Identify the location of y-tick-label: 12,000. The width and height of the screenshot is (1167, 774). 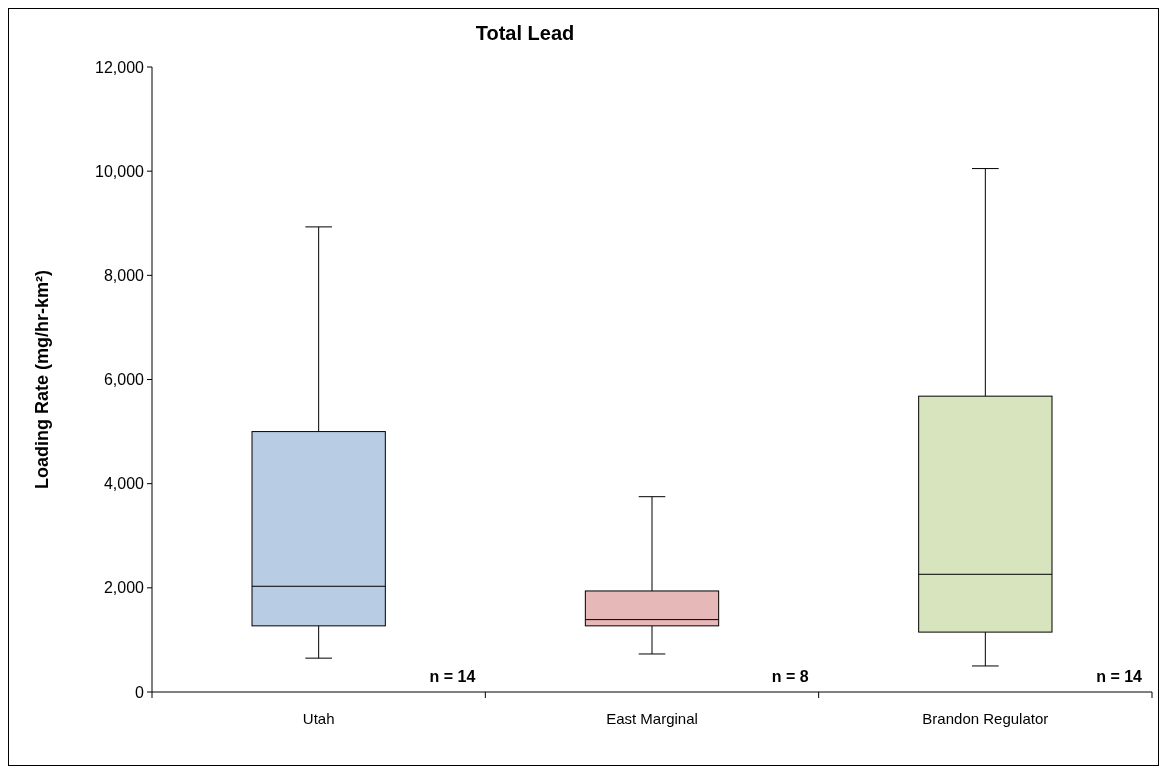
(120, 67).